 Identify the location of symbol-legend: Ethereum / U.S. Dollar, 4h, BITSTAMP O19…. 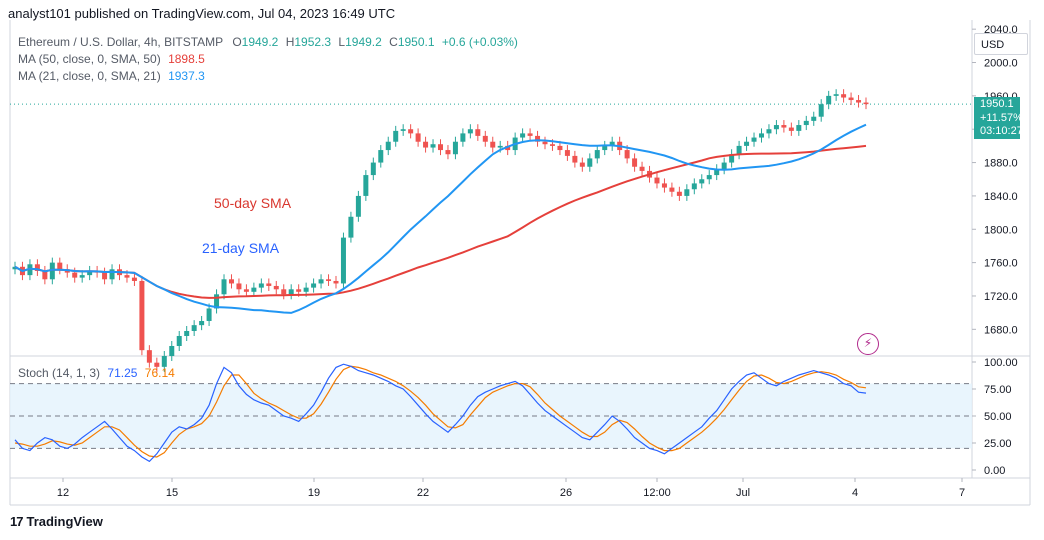
(268, 42).